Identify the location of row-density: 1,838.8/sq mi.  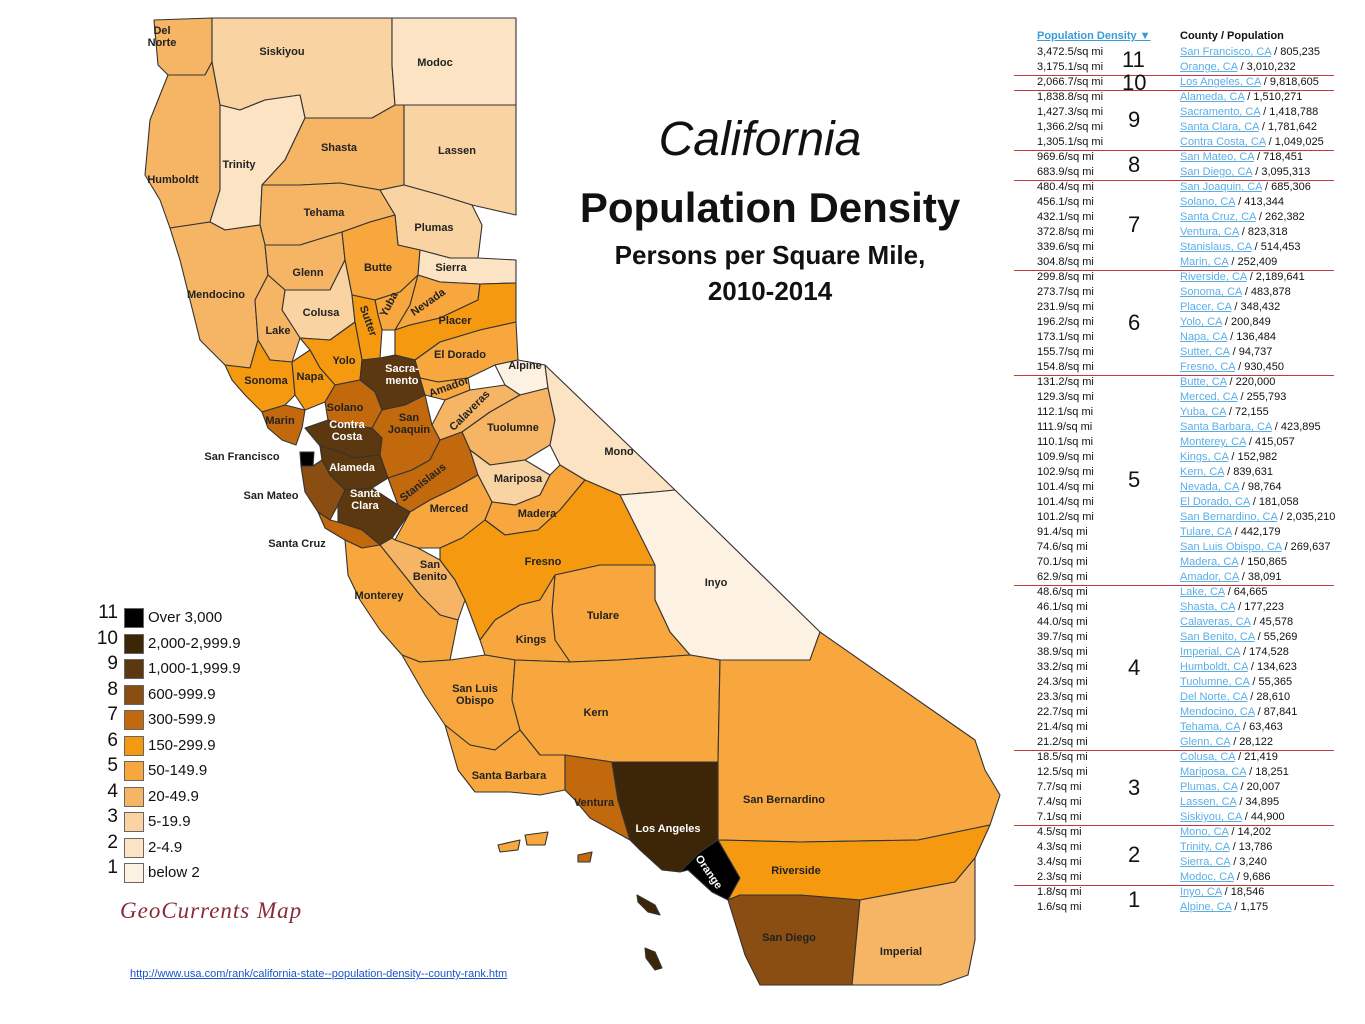
(1070, 97).